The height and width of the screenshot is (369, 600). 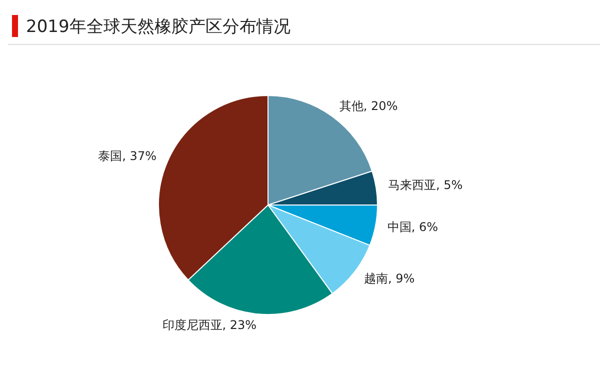 I want to click on slice-label: 越南, 9%, so click(x=389, y=279).